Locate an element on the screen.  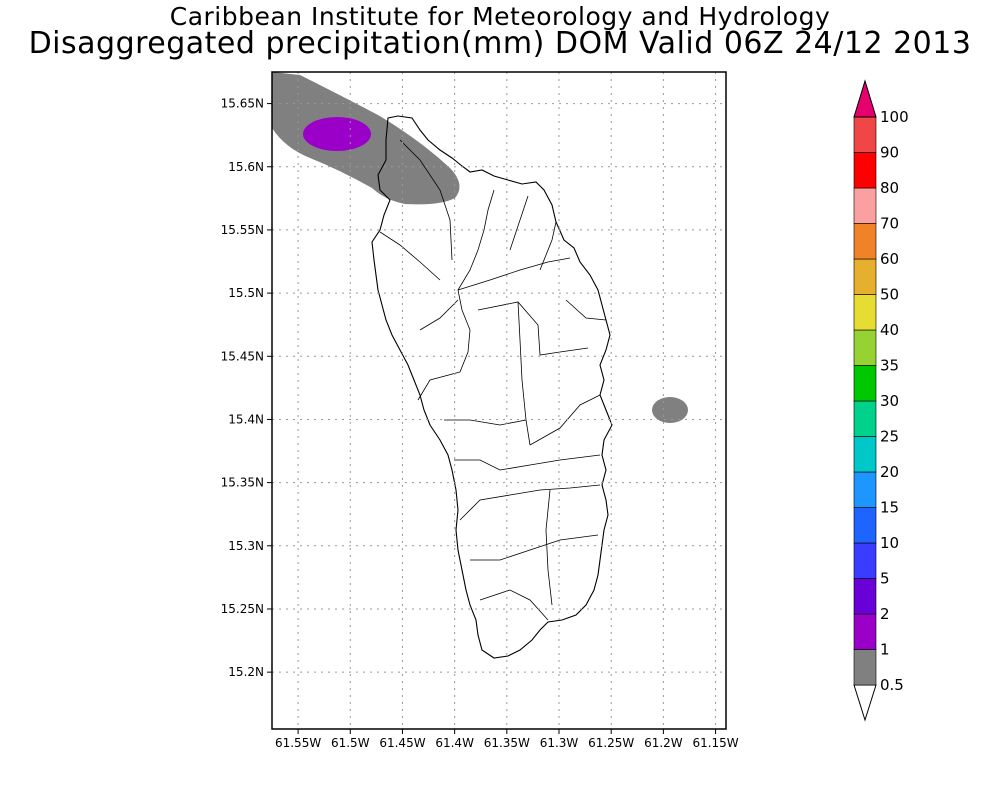
colorbar-label: 50 is located at coordinates (889, 295).